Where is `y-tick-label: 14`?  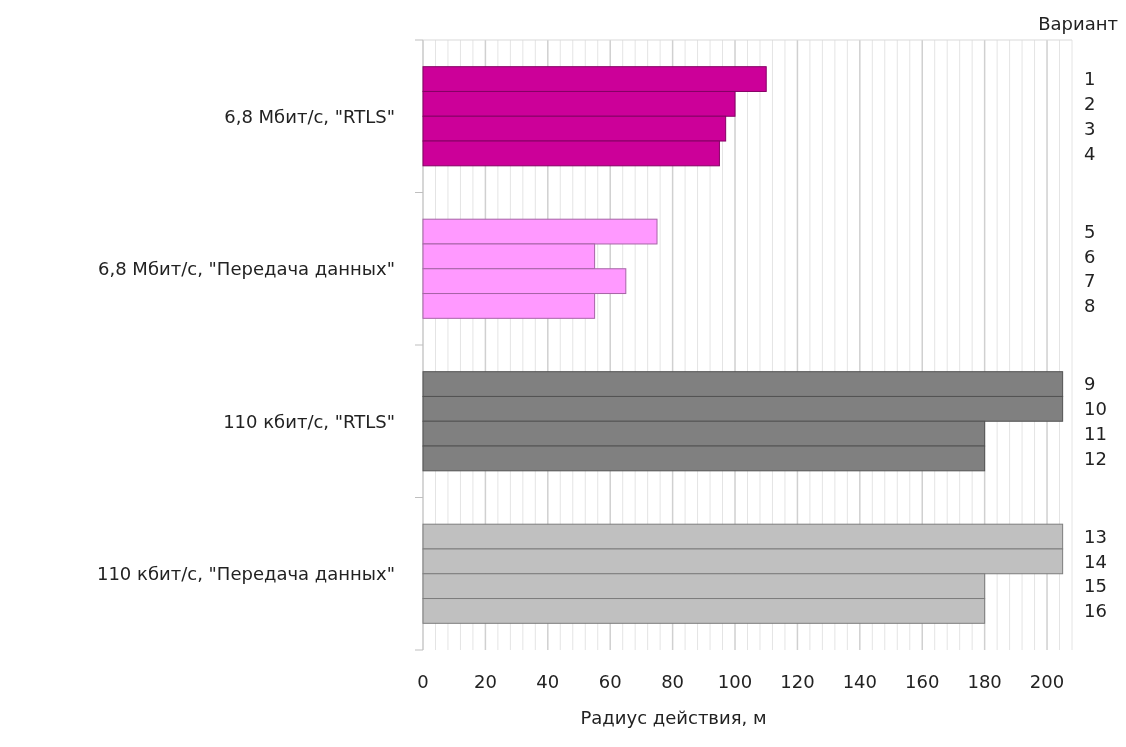 y-tick-label: 14 is located at coordinates (1095, 561).